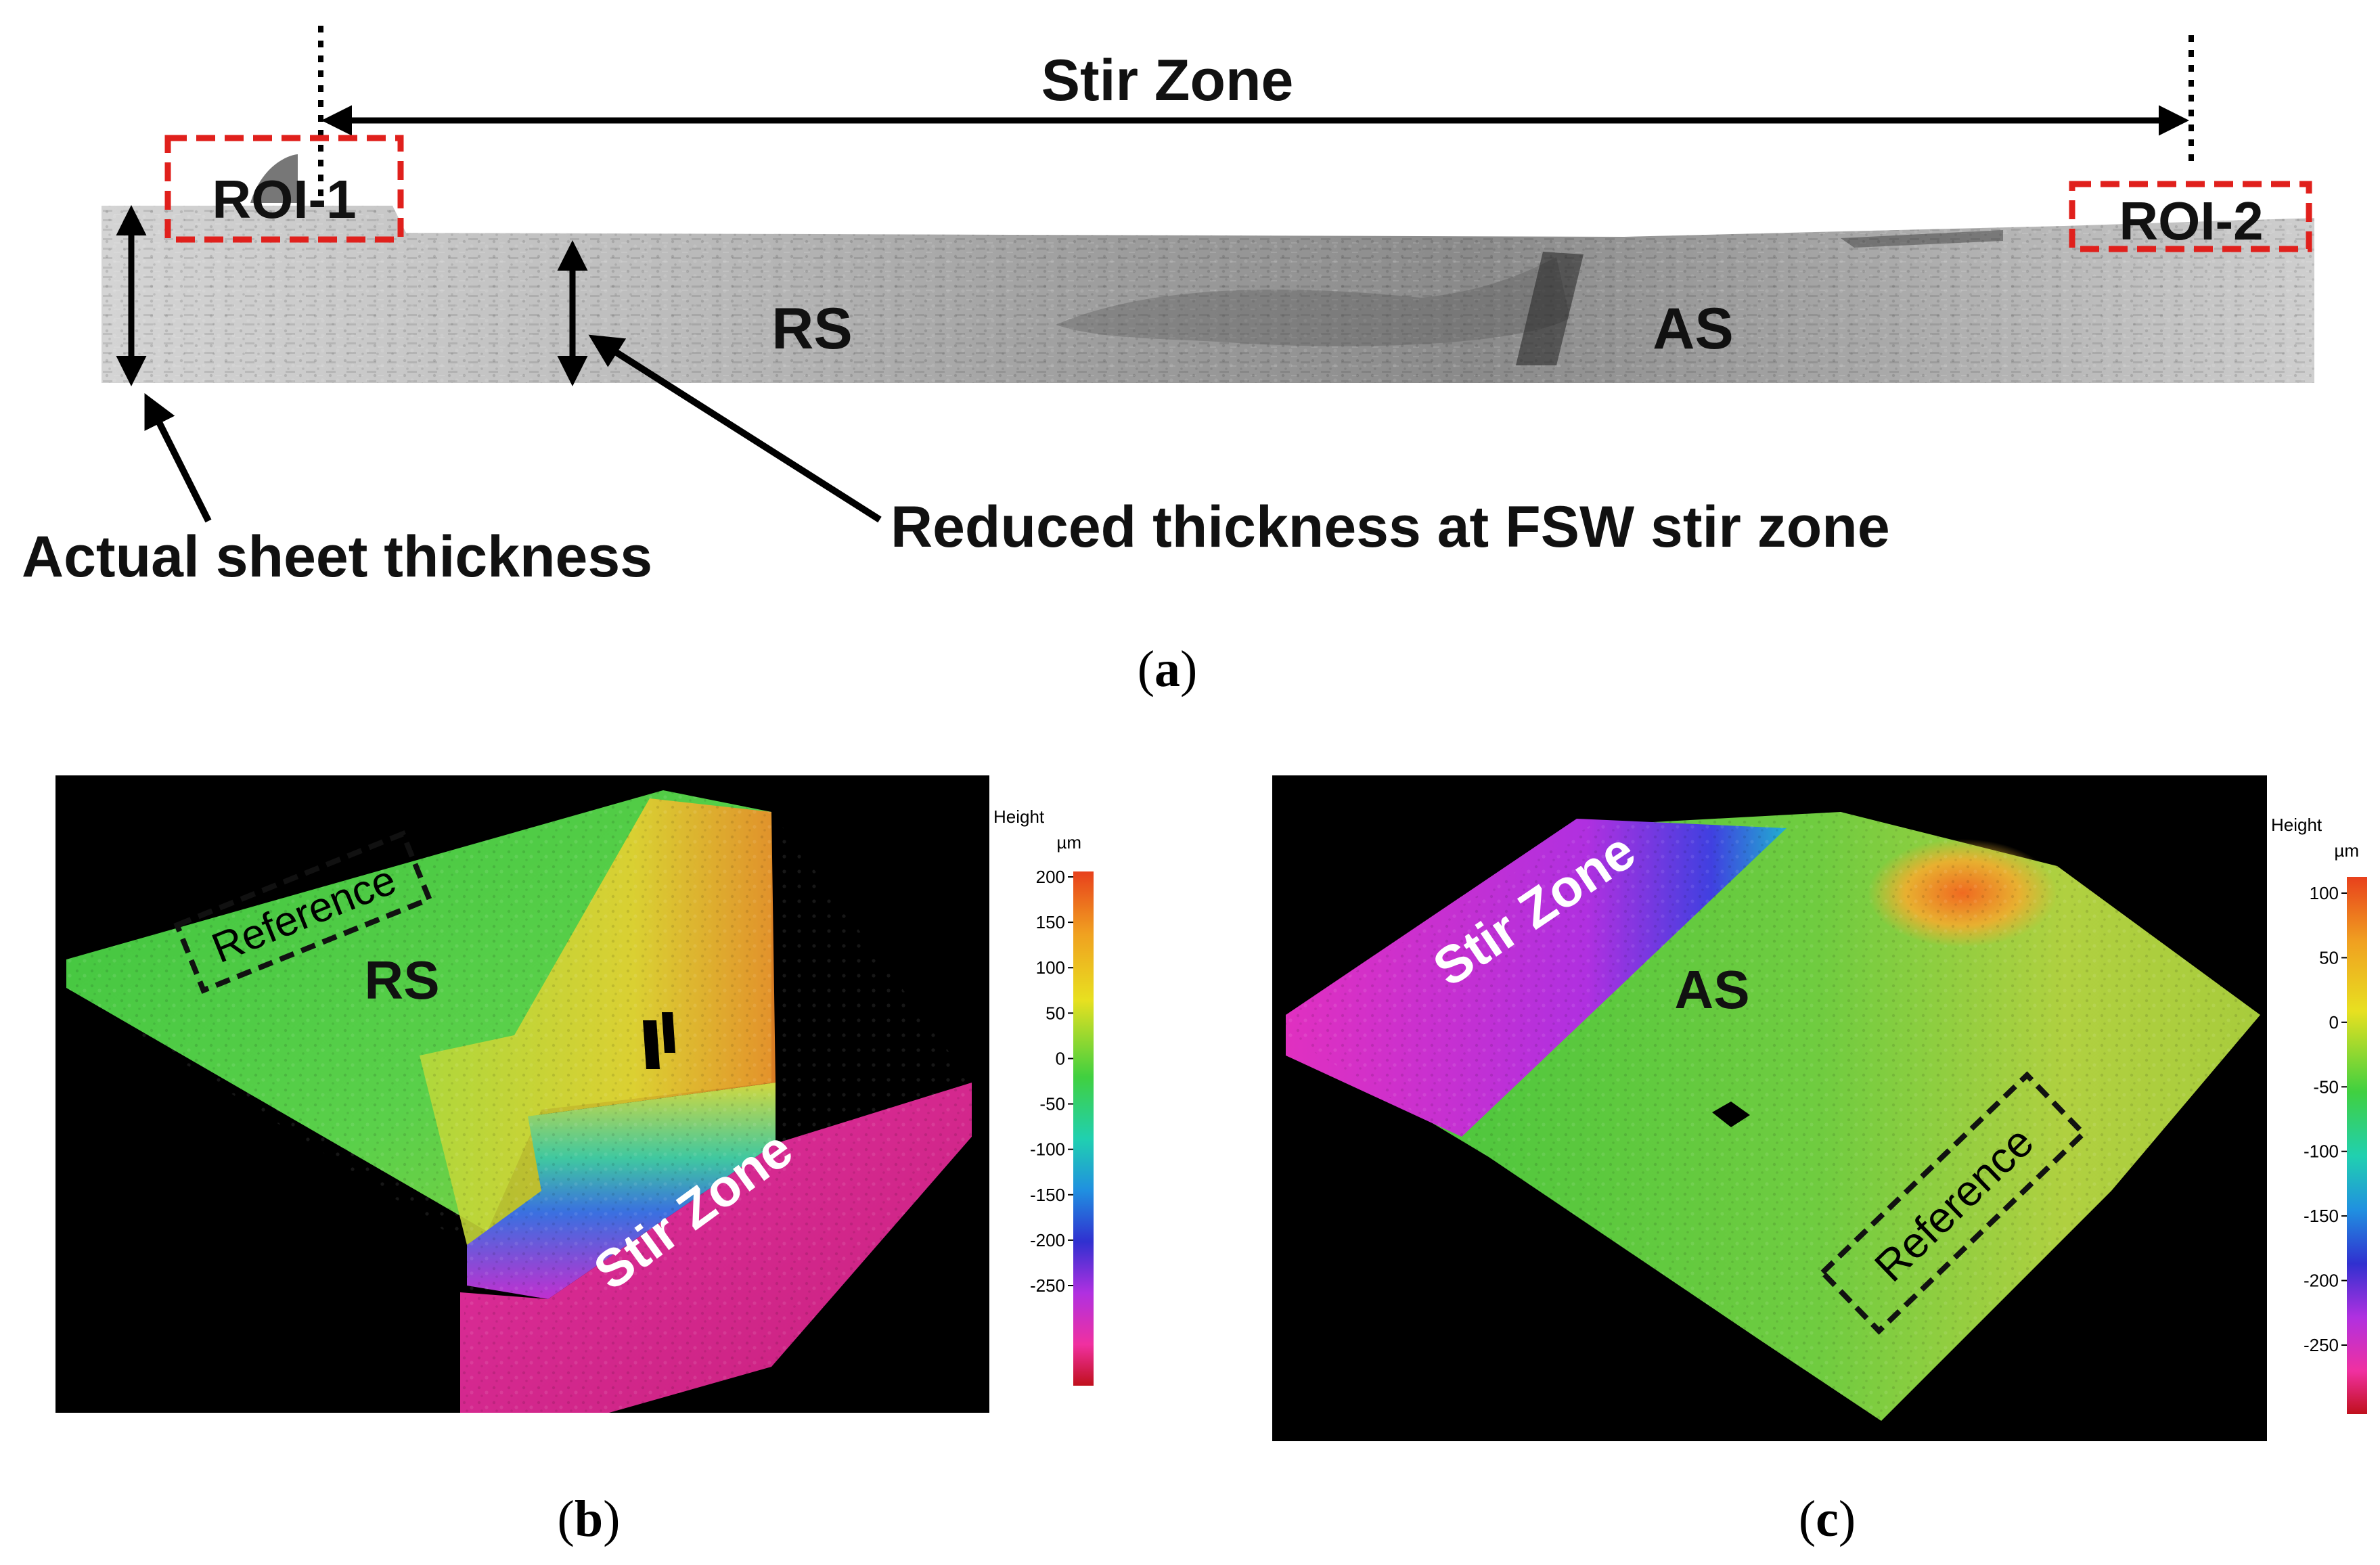  Describe the element at coordinates (2357, 1145) in the screenshot. I see `colorbar-c` at that location.